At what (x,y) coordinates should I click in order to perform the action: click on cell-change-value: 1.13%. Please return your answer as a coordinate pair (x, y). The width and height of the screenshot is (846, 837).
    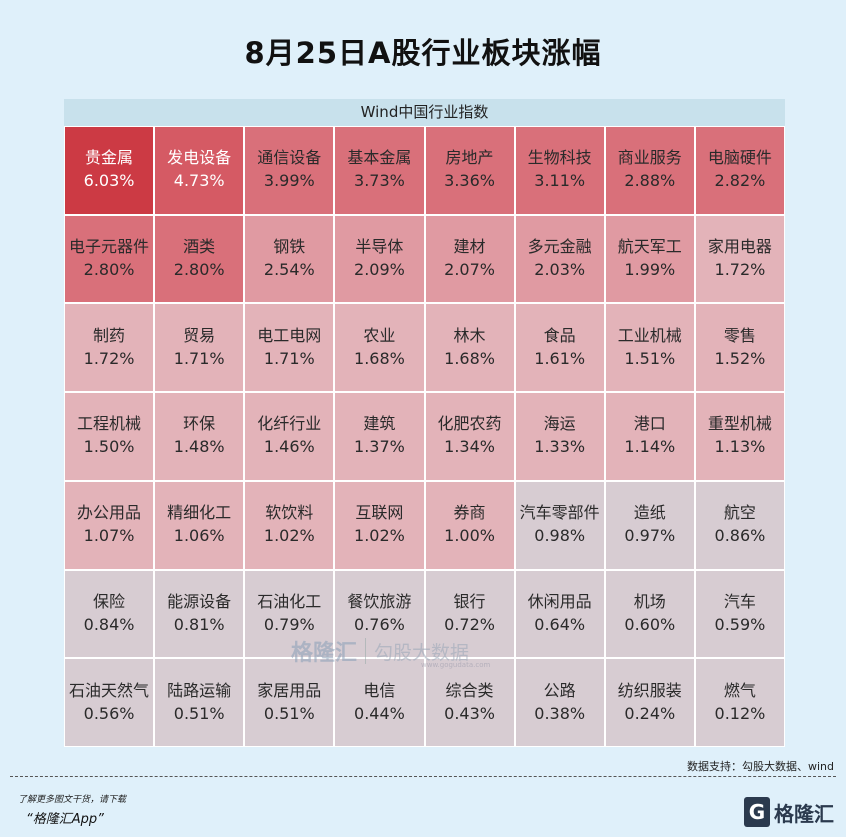
    Looking at the image, I should click on (740, 447).